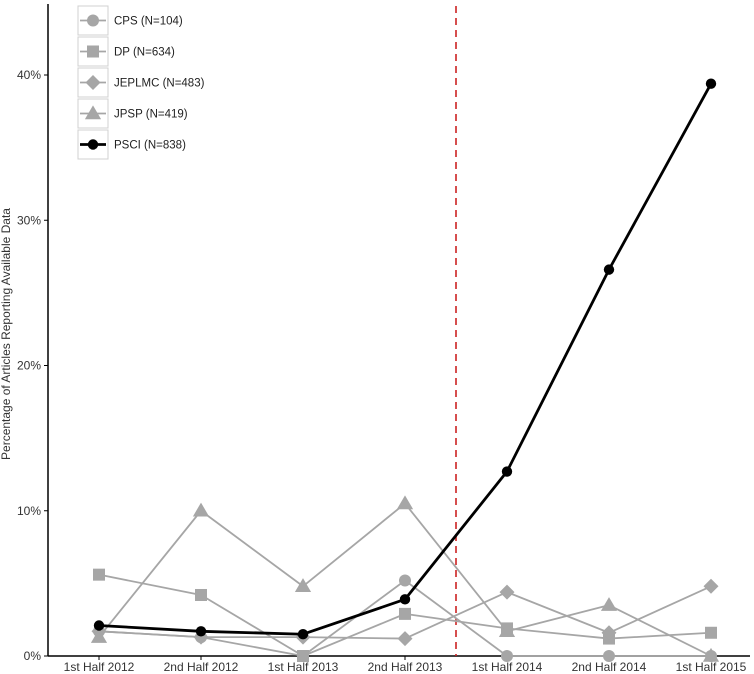 The height and width of the screenshot is (674, 754). I want to click on y-tick-label: 30%, so click(29, 220).